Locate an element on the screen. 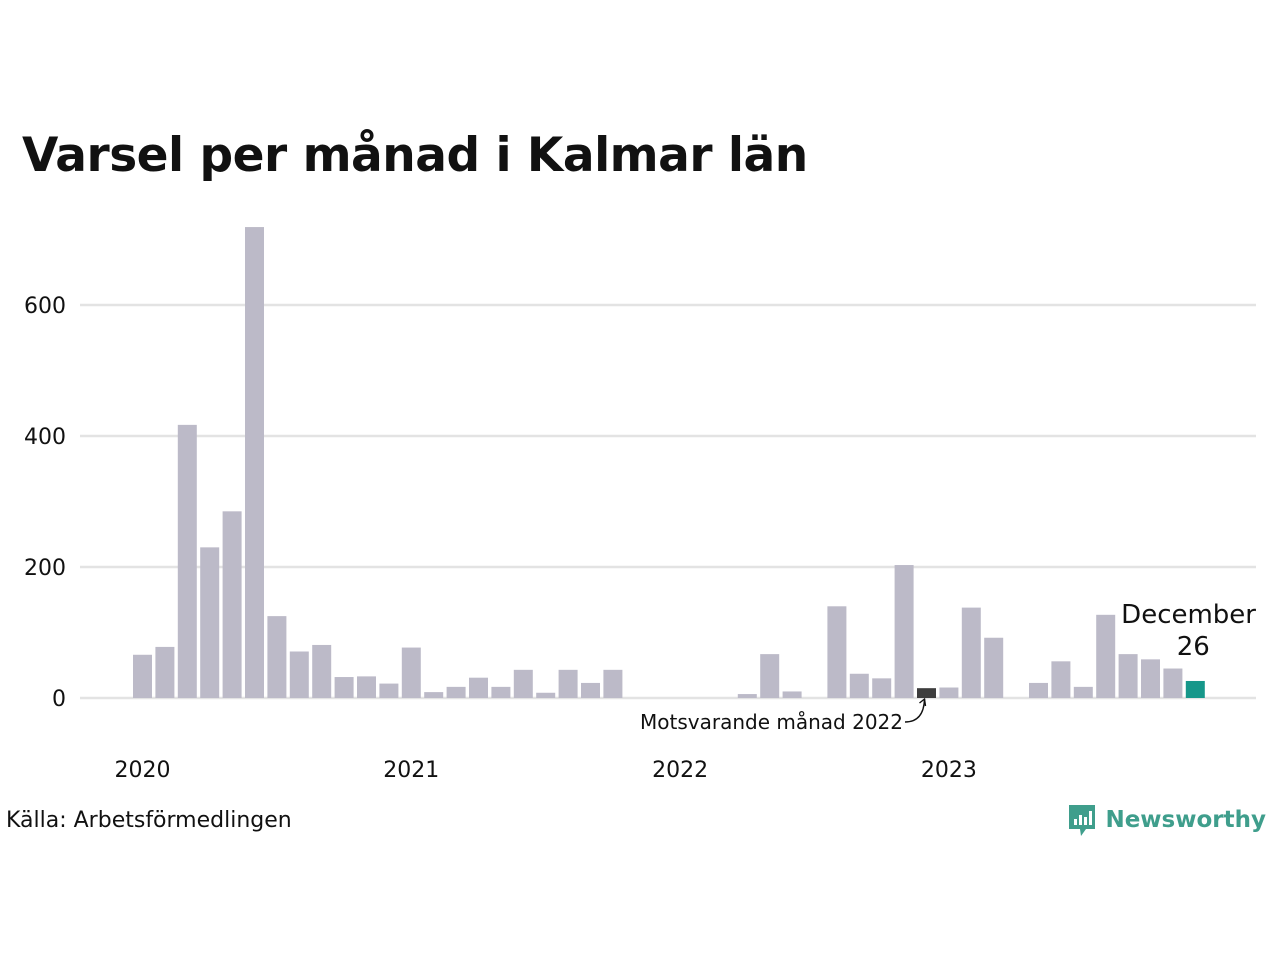  x-year-label: 2022 is located at coordinates (680, 770).